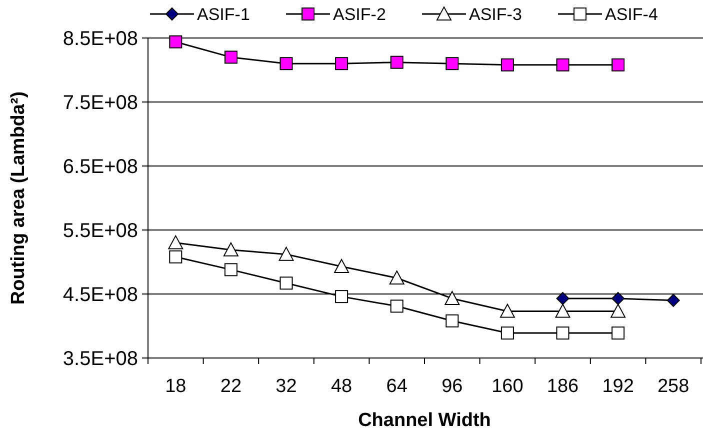  Describe the element at coordinates (223, 14) in the screenshot. I see `legend-label: ASIF-1` at that location.